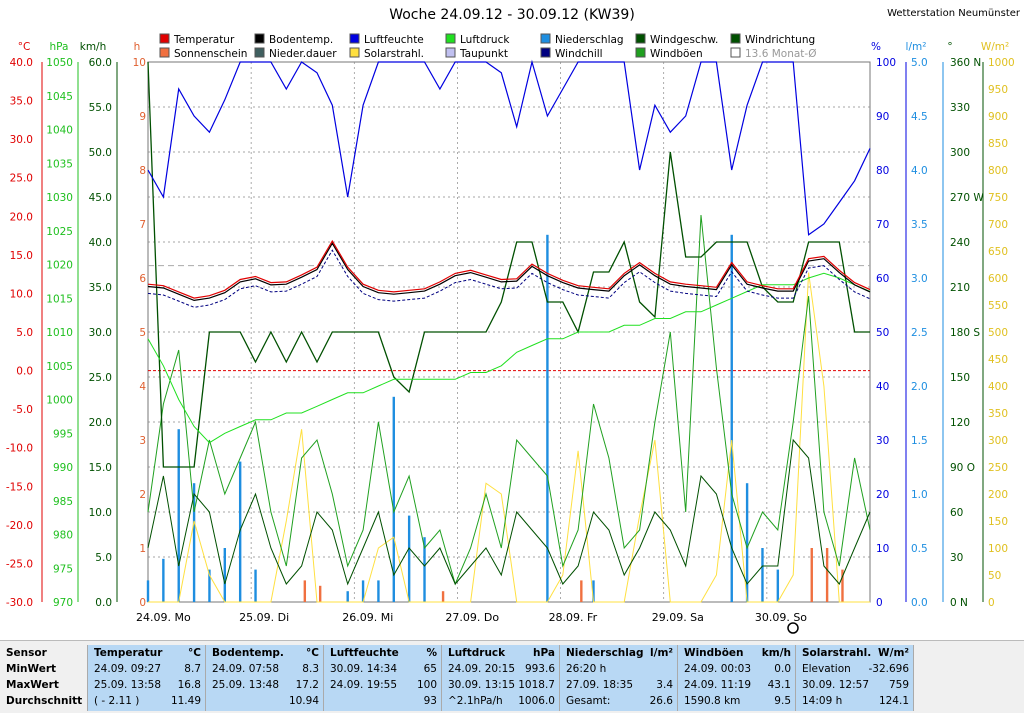 The image size is (1024, 713). Describe the element at coordinates (189, 685) in the screenshot. I see `stats-value: 16.8` at that location.